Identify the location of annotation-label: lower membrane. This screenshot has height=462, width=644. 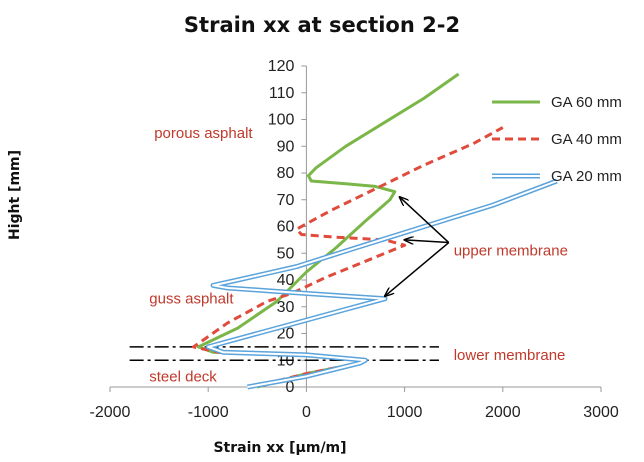
(510, 355).